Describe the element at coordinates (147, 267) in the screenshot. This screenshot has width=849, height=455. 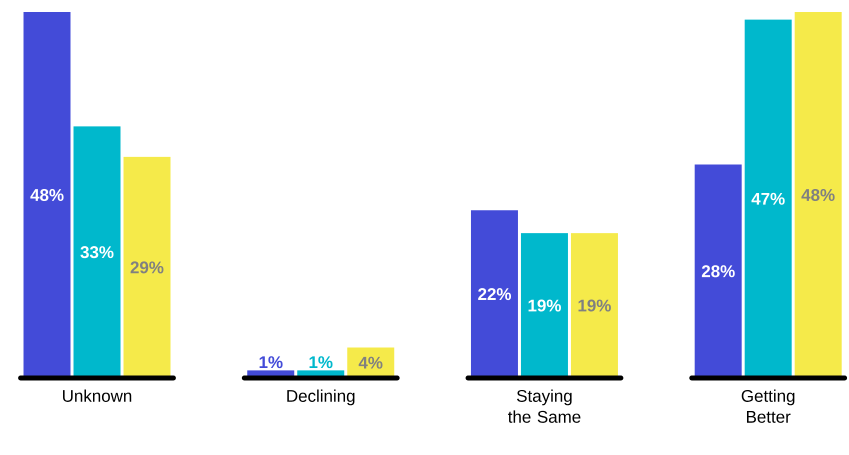
I see `data-label: 29%` at that location.